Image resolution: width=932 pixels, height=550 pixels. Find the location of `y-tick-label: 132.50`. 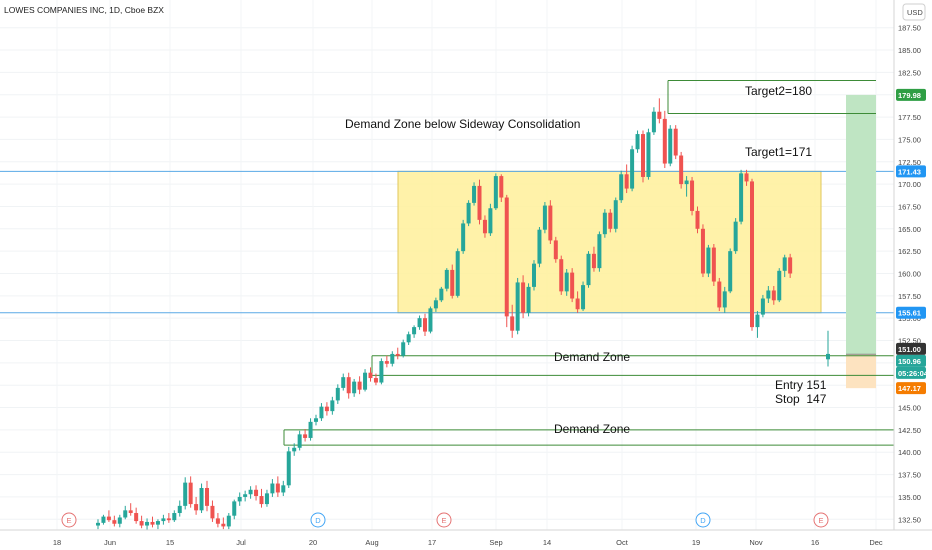

y-tick-label: 132.50 is located at coordinates (909, 519).